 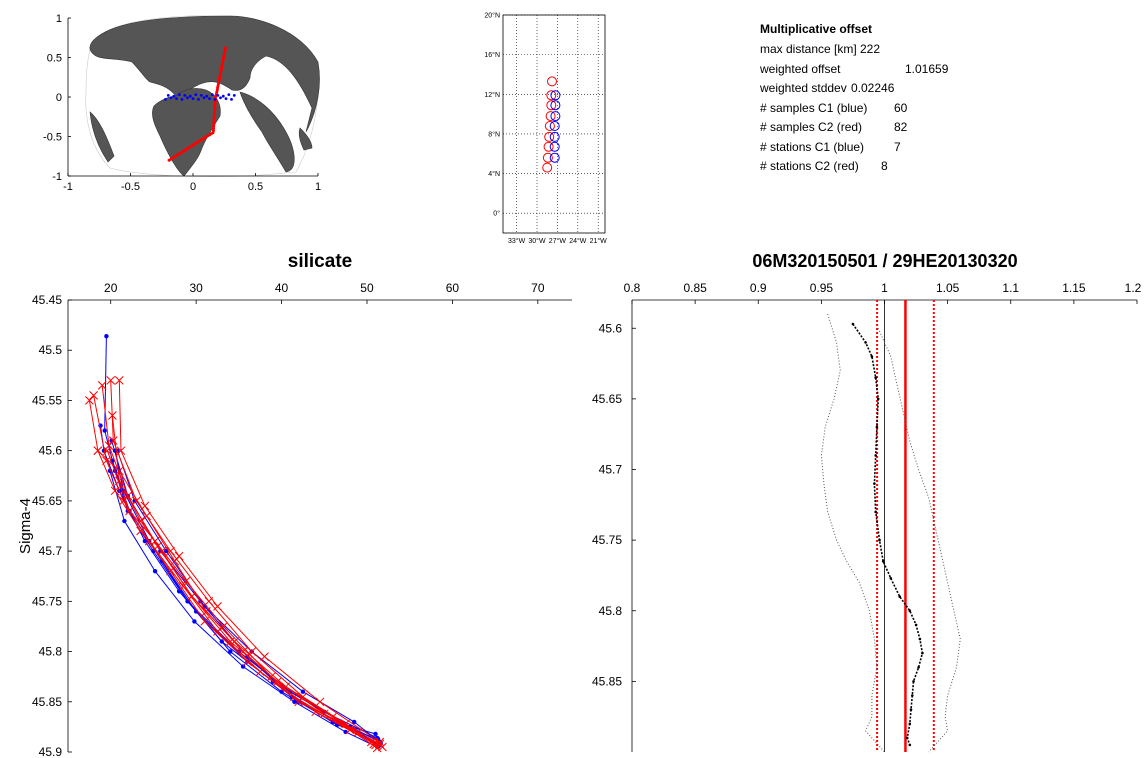 What do you see at coordinates (59, 19) in the screenshot?
I see `globe-y-tick-label: 1` at bounding box center [59, 19].